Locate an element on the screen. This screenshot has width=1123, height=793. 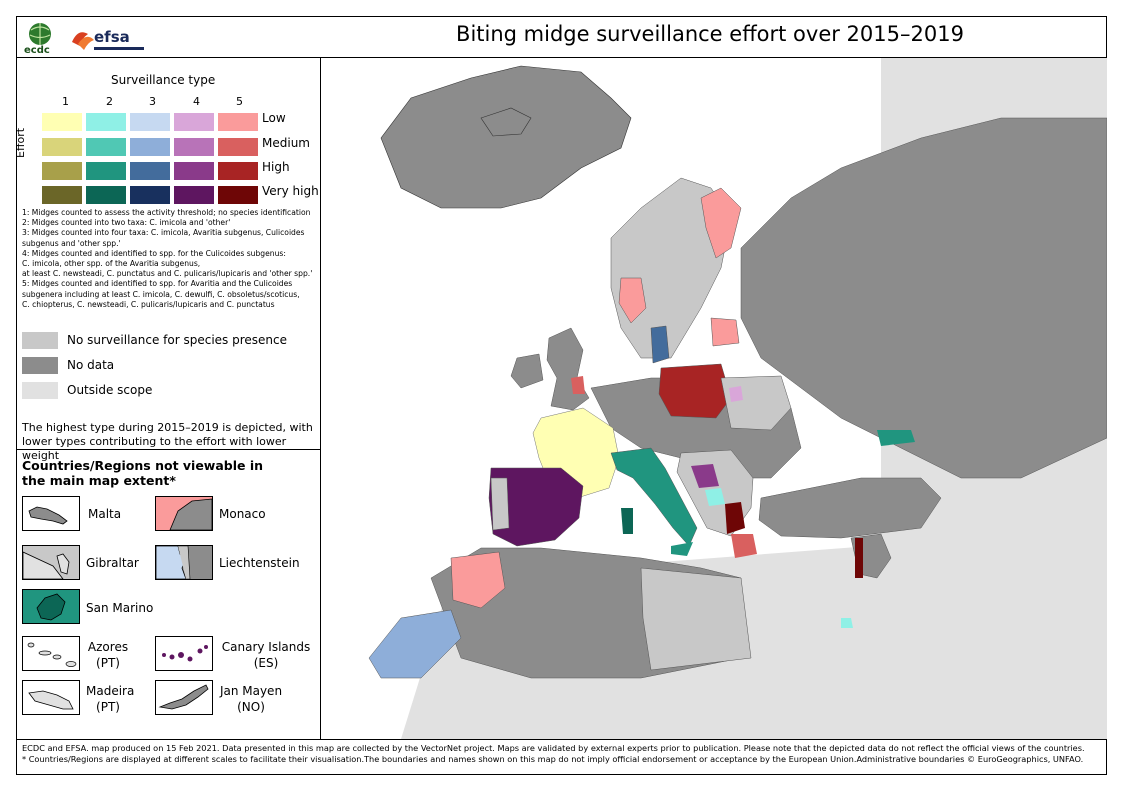
inset-label-azores-name: Azores is located at coordinates (108, 647).